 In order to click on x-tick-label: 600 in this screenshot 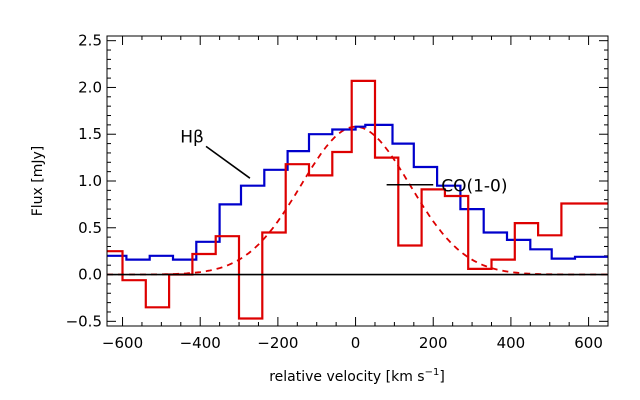, I will do `click(588, 343)`.